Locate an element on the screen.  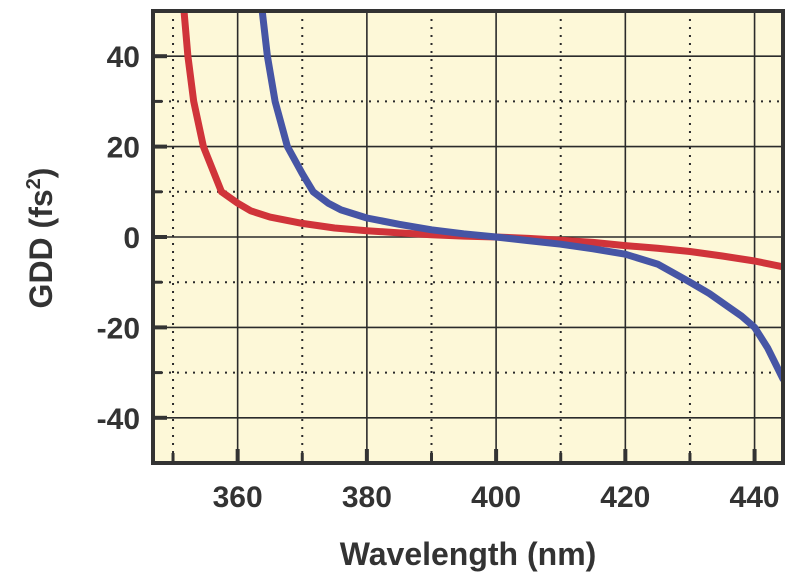
y-axis-label-superscript: 2 is located at coordinates (34, 183).